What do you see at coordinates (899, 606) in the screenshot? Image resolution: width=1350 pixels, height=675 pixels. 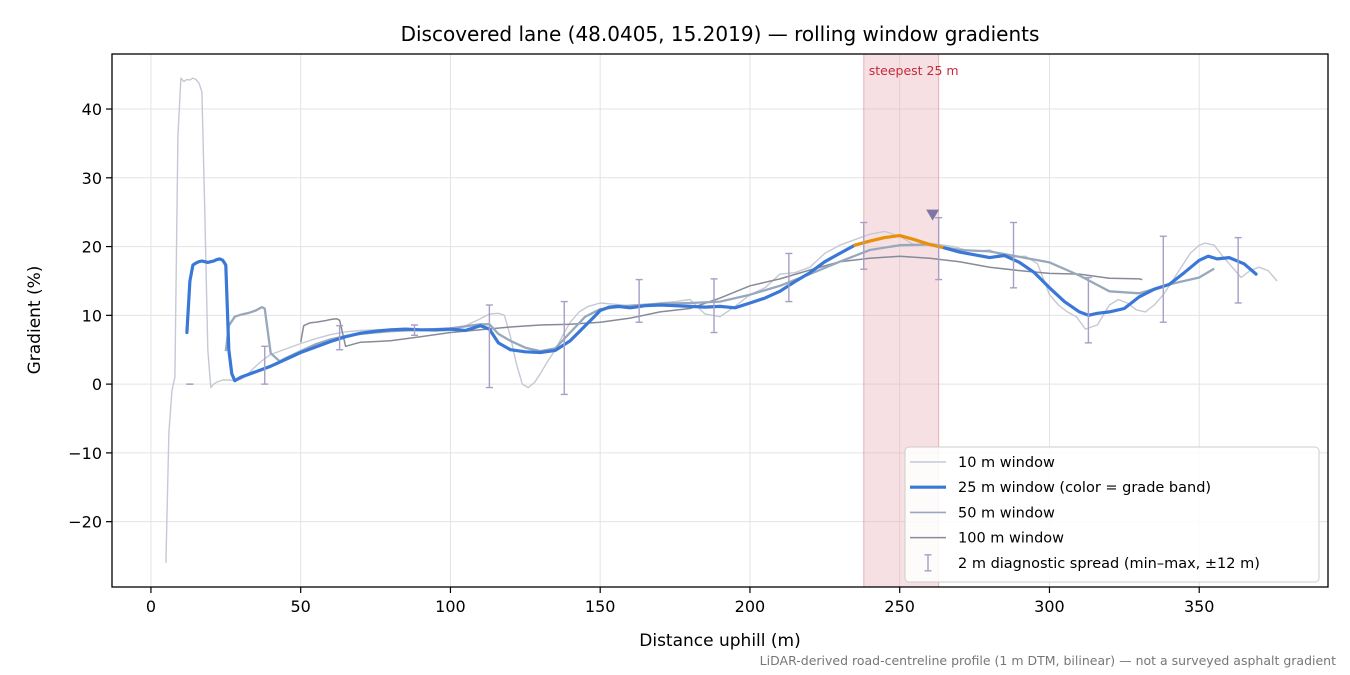 I see `x-tick-label: 250` at bounding box center [899, 606].